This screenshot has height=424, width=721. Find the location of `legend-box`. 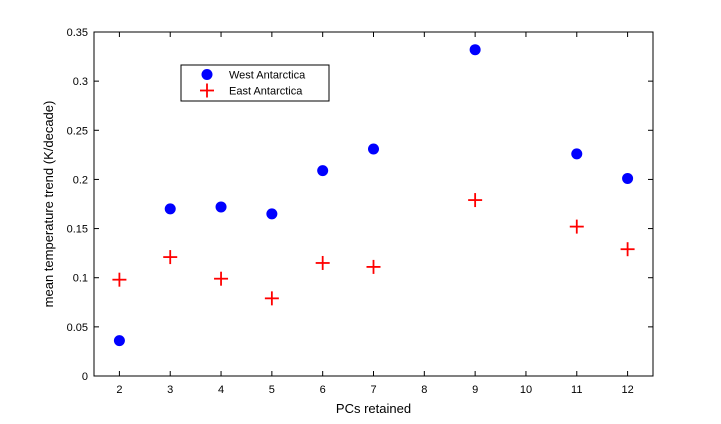

legend-box is located at coordinates (255, 83).